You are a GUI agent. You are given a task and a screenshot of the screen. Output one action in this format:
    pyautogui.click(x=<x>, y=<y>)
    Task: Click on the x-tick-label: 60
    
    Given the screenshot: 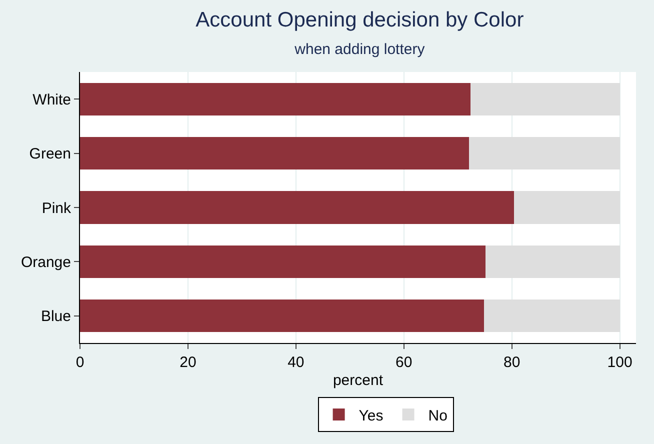 What is the action you would take?
    pyautogui.click(x=404, y=362)
    